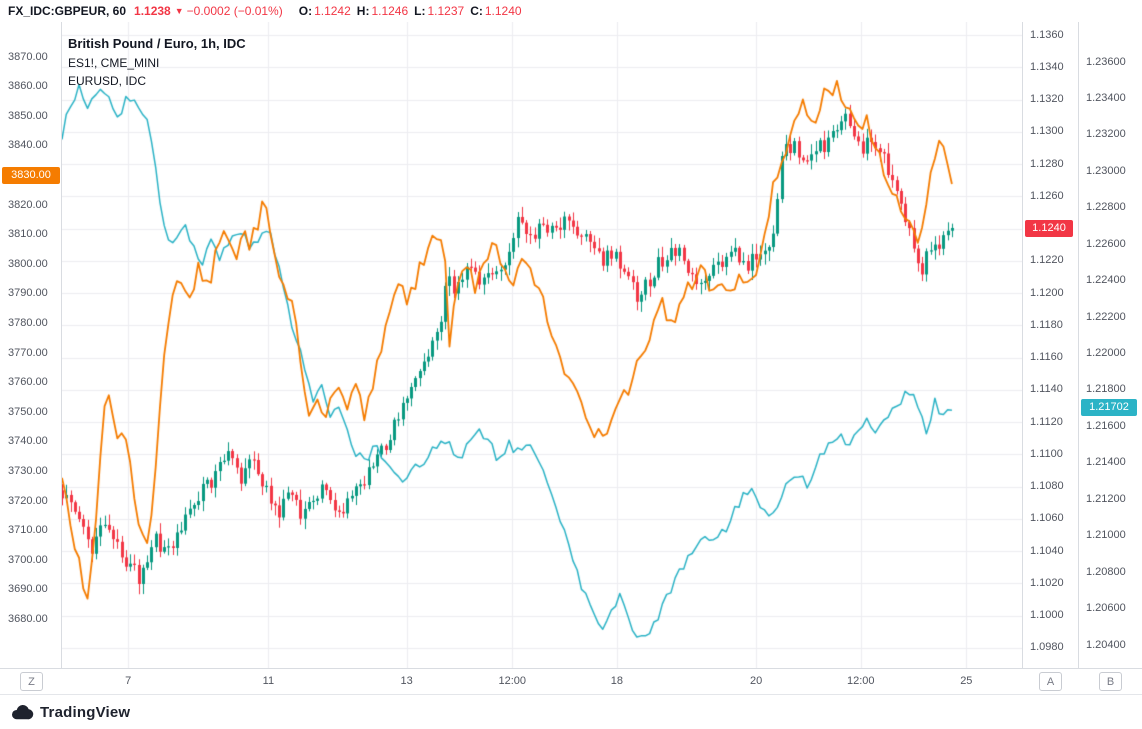 Image resolution: width=1142 pixels, height=729 pixels. I want to click on right2-axis-tick: 1.22600, so click(1106, 243).